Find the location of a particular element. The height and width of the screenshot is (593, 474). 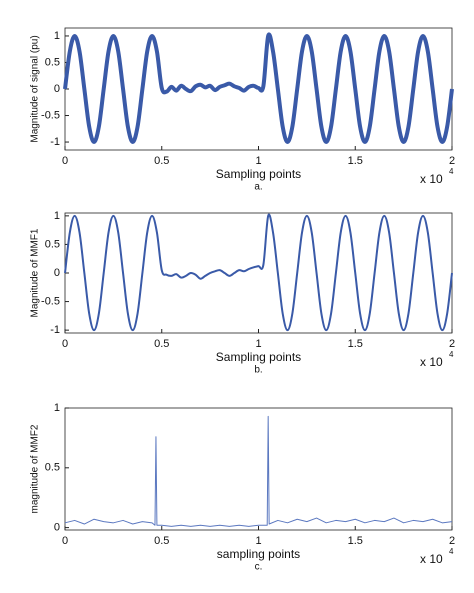

y-axis-label: Magnitude of MMF1 is located at coordinates (35, 272).